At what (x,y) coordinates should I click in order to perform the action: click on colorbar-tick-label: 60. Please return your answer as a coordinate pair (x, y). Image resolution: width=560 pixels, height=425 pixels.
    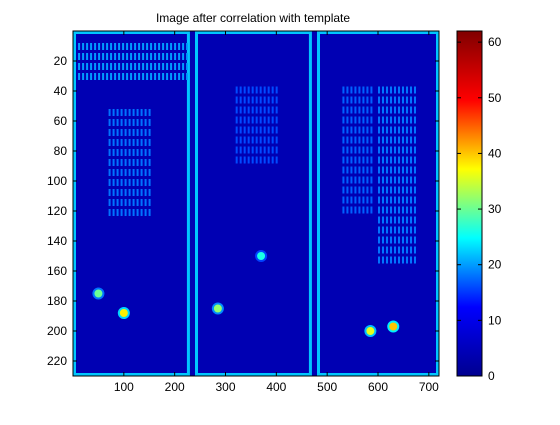
    Looking at the image, I should click on (495, 42).